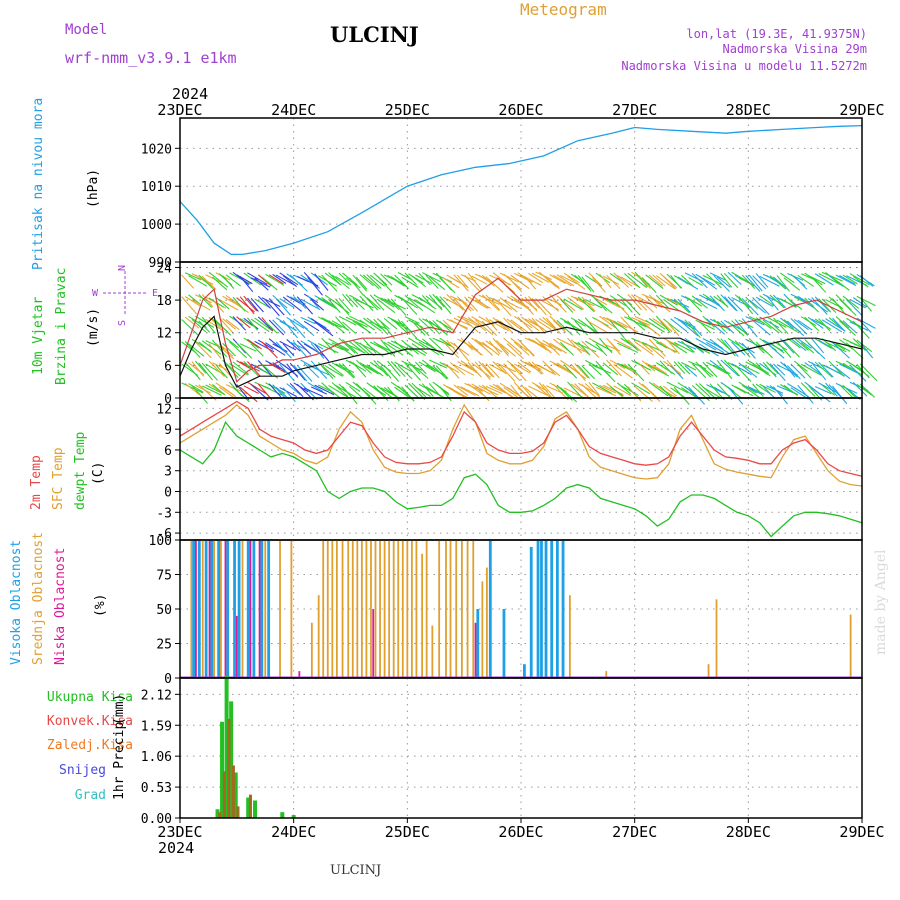 Image resolution: width=900 pixels, height=900 pixels. Describe the element at coordinates (634, 832) in the screenshot. I see `x-tick-label-bottom: 27DEC` at that location.